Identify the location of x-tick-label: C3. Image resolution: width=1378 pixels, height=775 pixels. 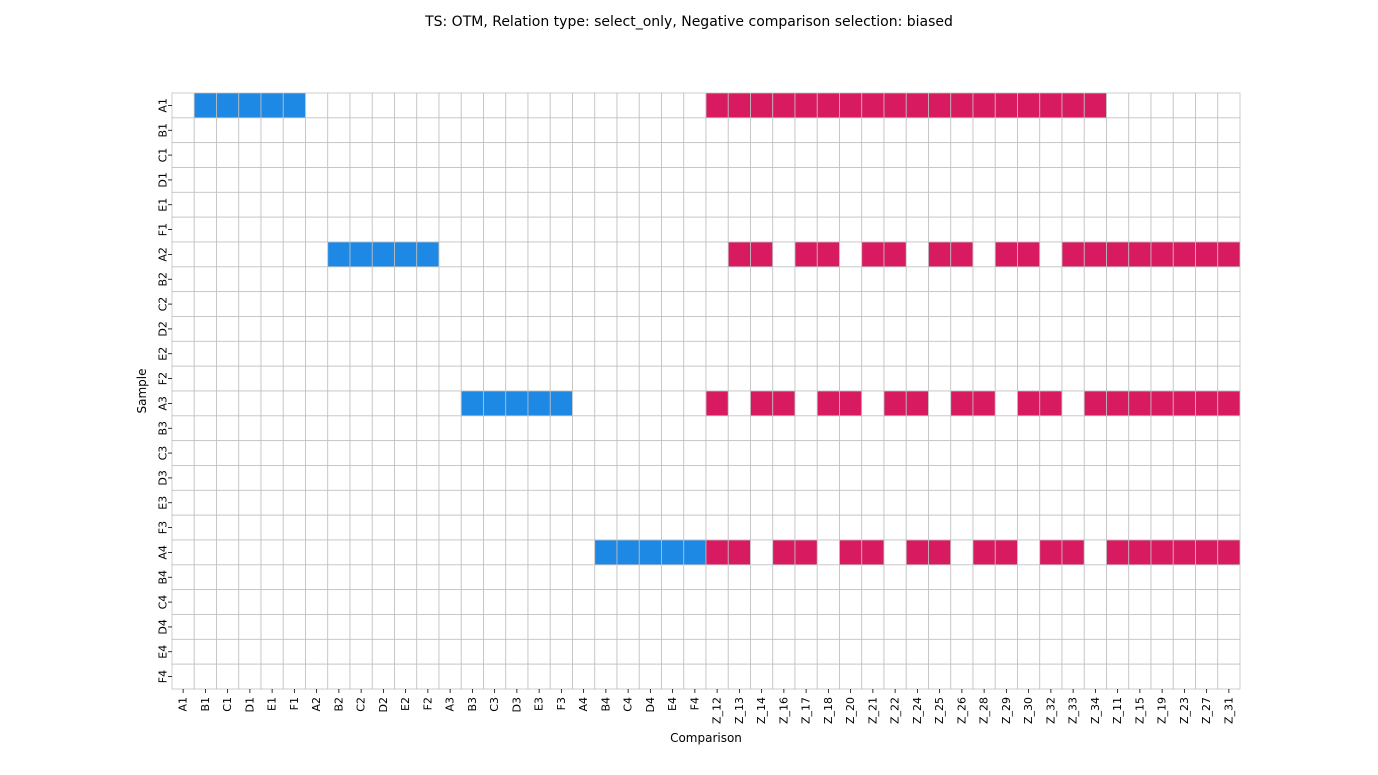
(494, 704).